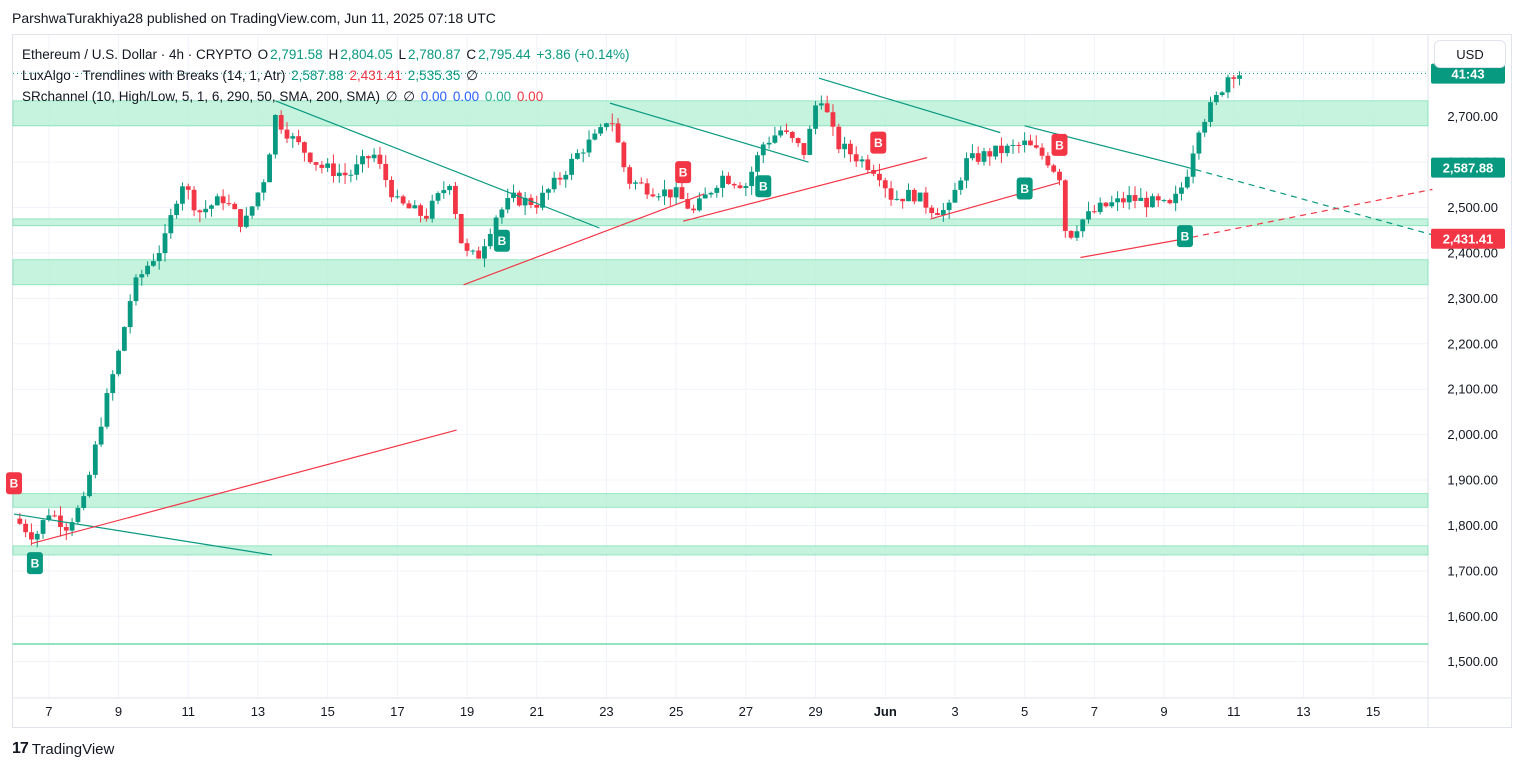 This screenshot has height=772, width=1524. I want to click on srchannel-value-2: ∅, so click(409, 96).